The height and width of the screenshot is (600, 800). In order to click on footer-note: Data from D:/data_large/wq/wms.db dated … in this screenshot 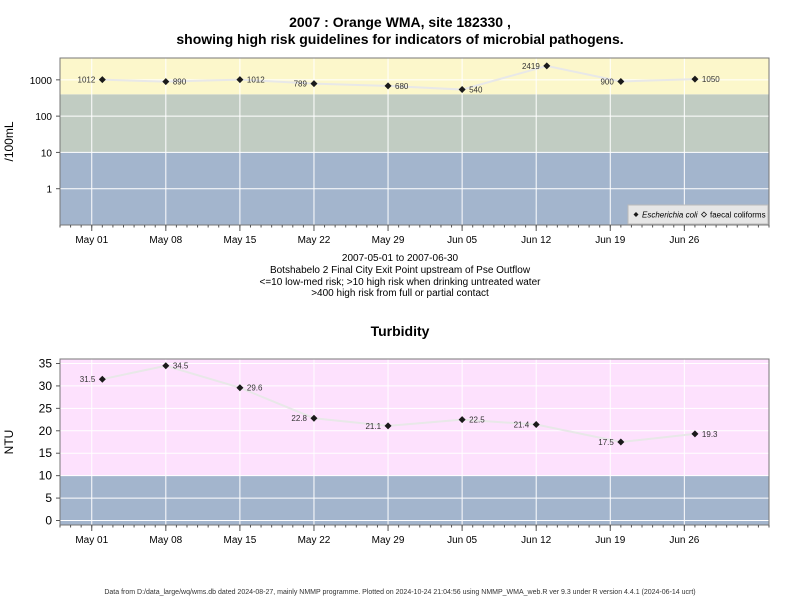, I will do `click(400, 592)`.